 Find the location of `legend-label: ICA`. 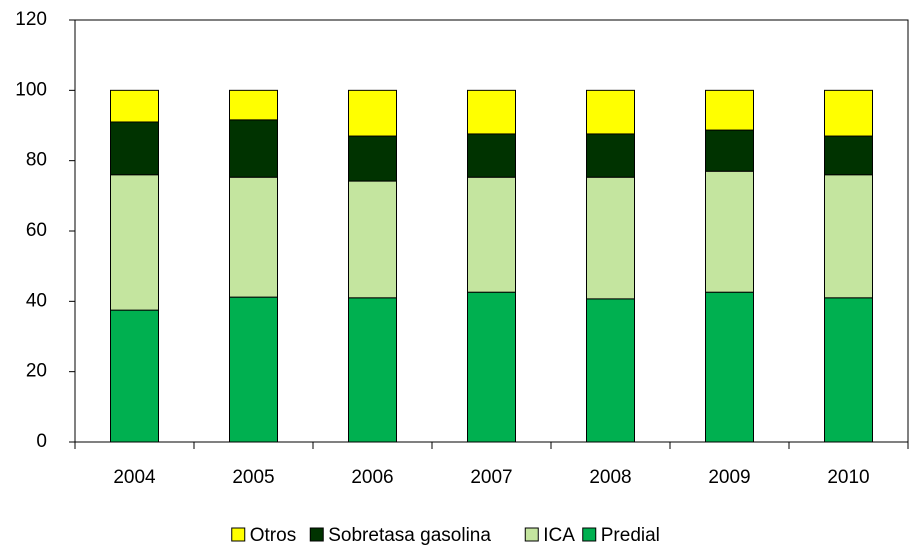

legend-label: ICA is located at coordinates (559, 535).